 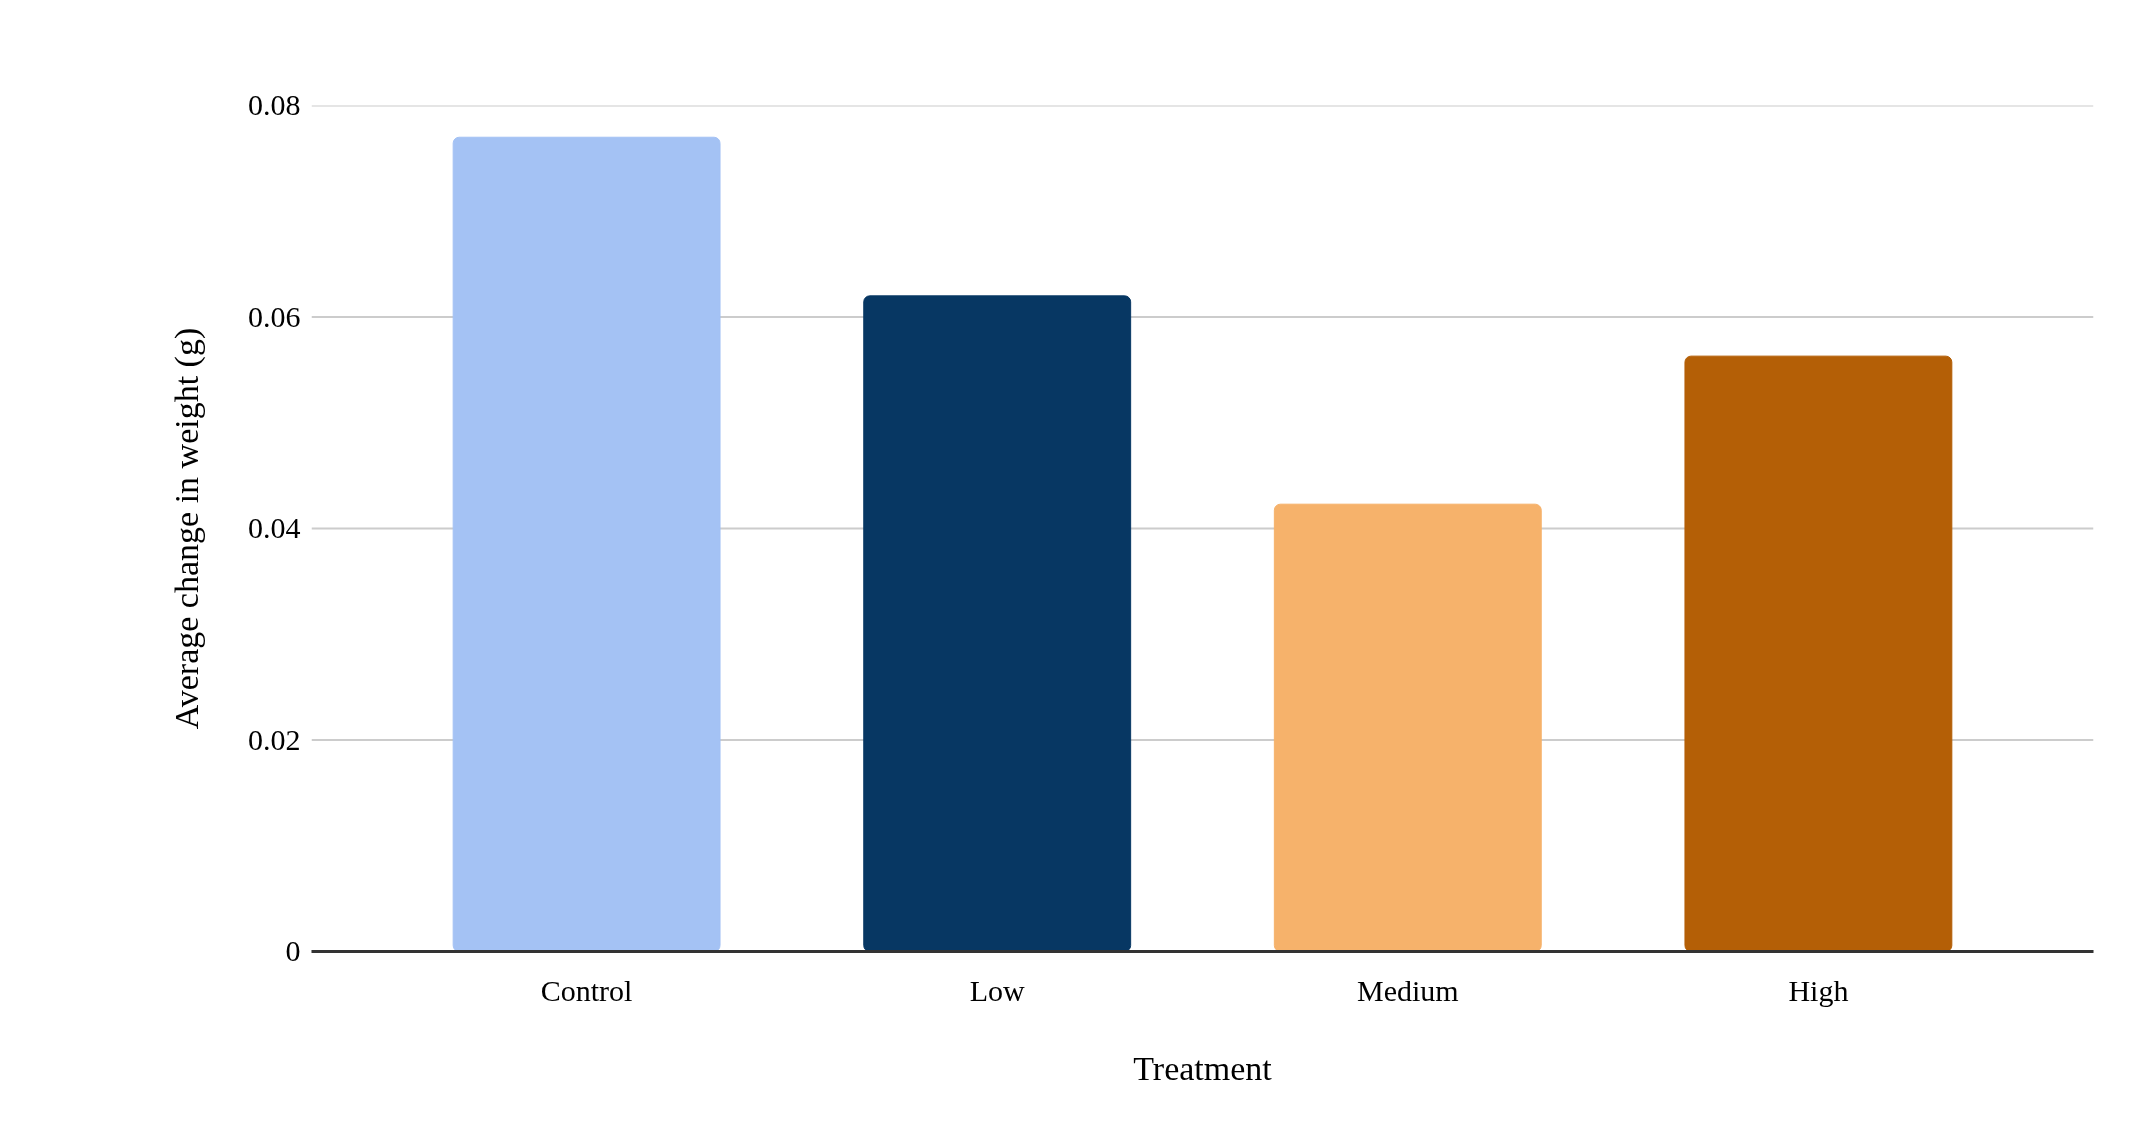 I want to click on y-axis-title: Average change in weight (g), so click(x=187, y=528).